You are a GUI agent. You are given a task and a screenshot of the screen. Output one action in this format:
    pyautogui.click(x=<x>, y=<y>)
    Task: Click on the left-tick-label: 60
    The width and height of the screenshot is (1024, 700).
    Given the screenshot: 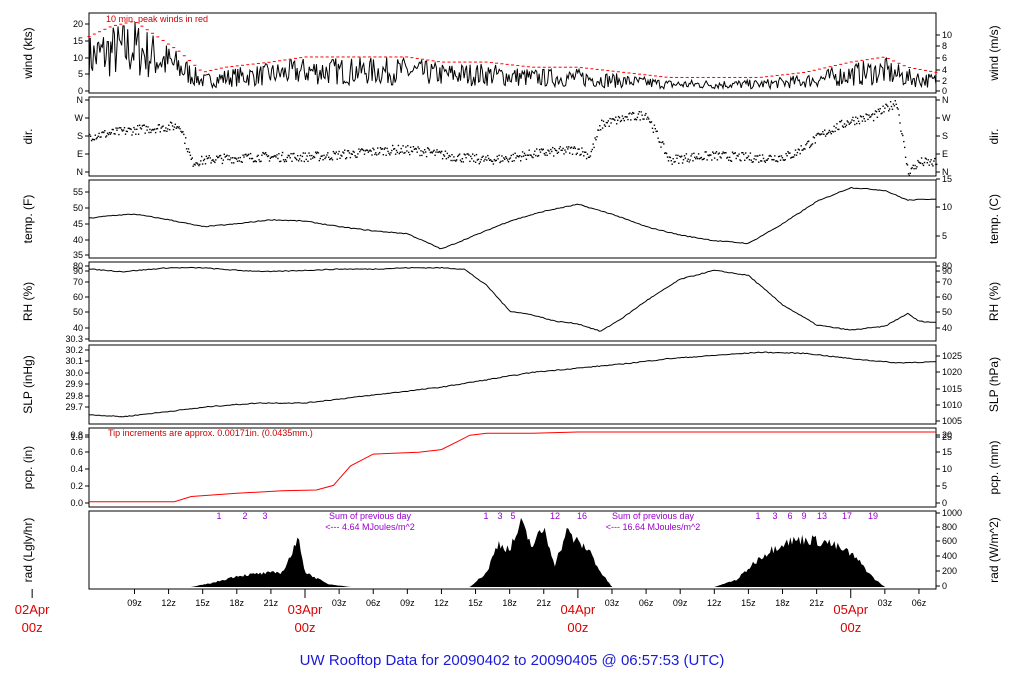 What is the action you would take?
    pyautogui.click(x=78, y=297)
    